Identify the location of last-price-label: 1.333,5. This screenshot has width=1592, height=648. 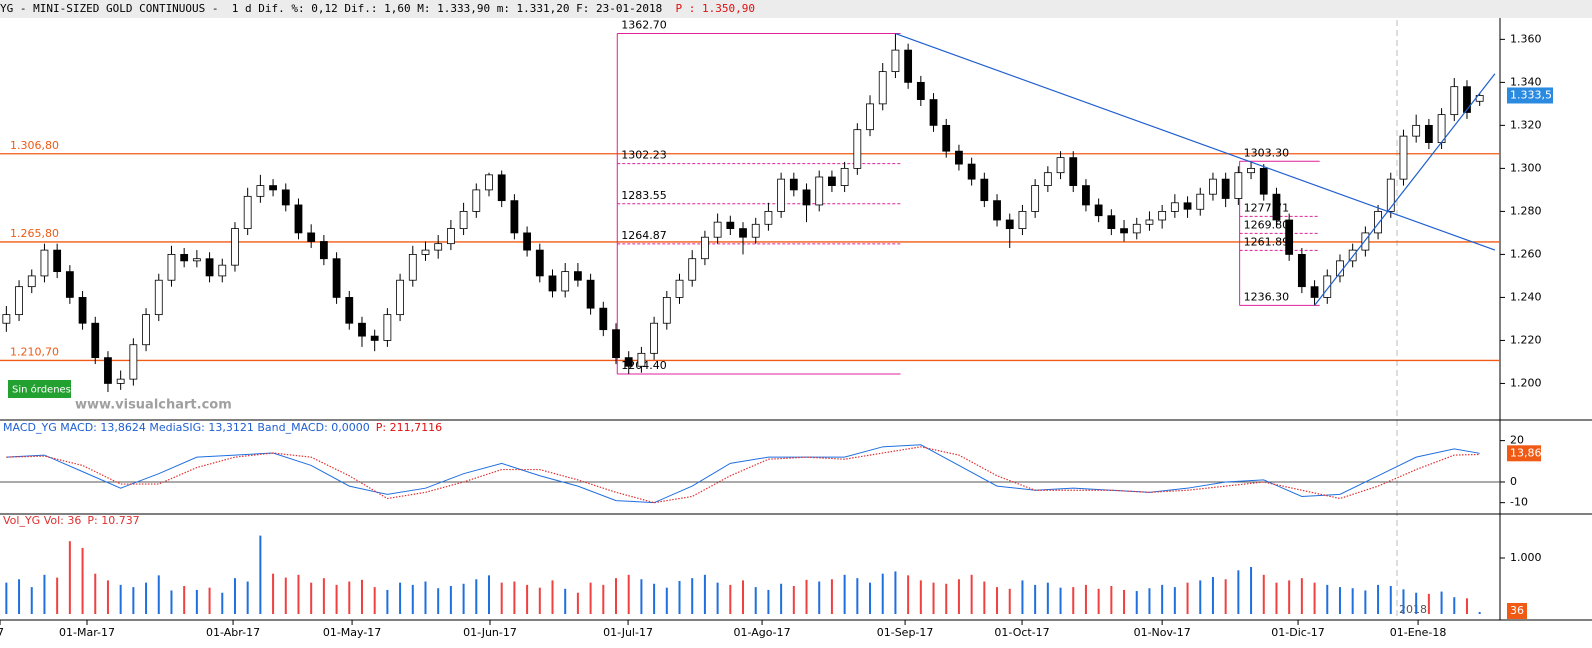
(1531, 94).